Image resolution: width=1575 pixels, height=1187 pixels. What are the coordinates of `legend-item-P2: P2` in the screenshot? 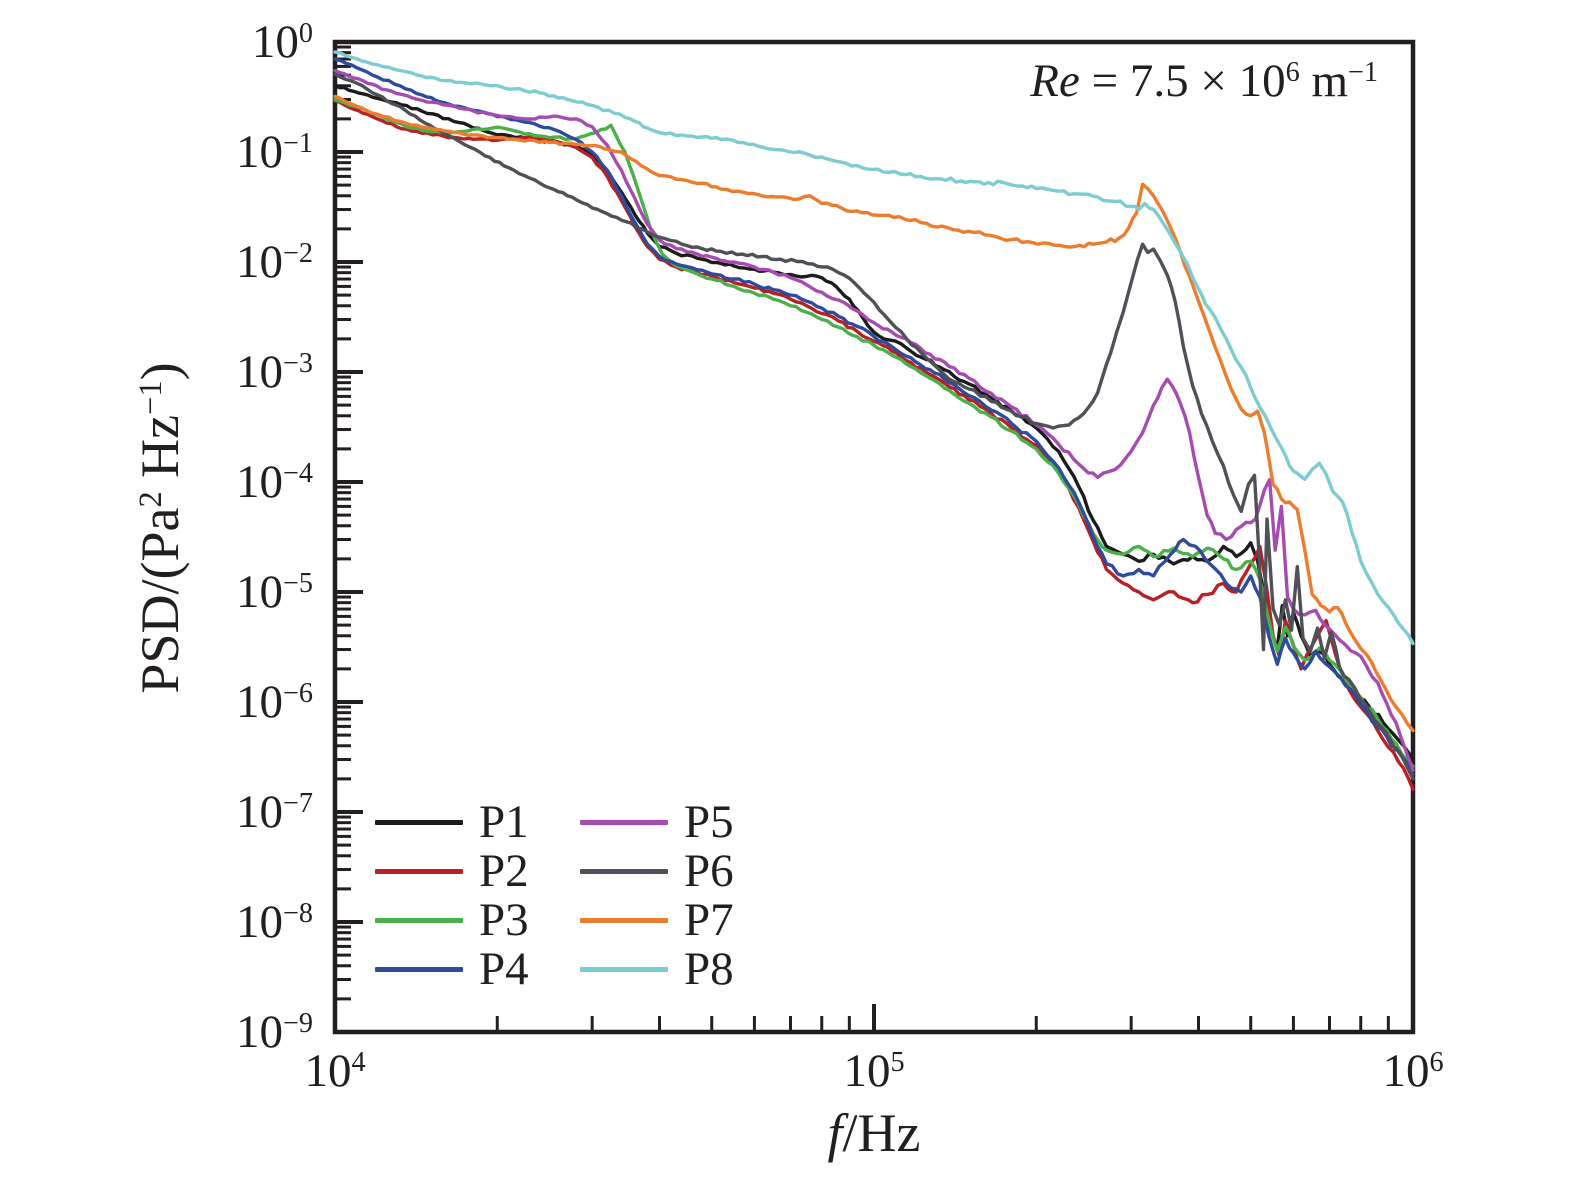 It's located at (452, 871).